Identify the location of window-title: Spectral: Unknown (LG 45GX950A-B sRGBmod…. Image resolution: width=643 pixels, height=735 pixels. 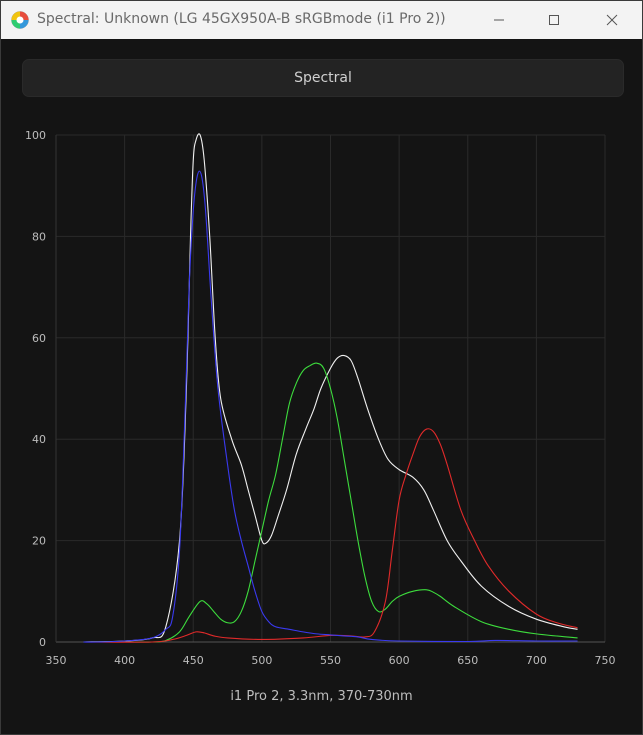
(241, 19).